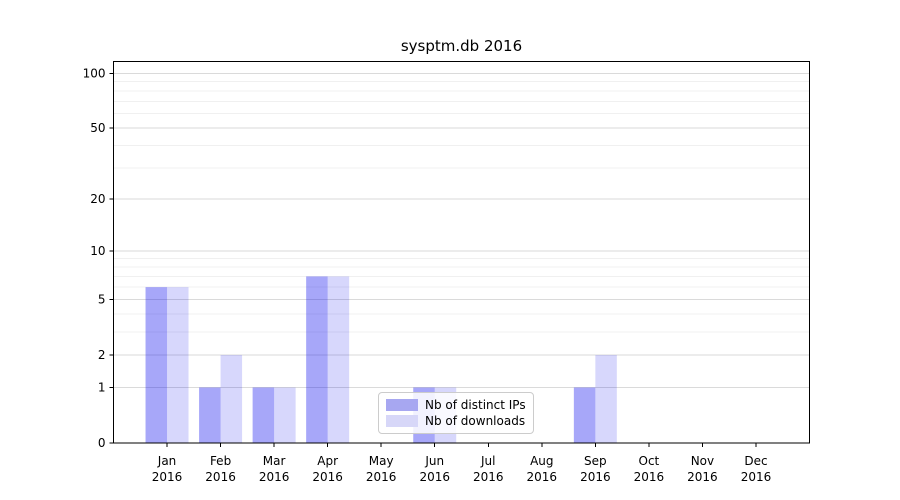 The image size is (900, 500). Describe the element at coordinates (402, 421) in the screenshot. I see `legend-swatch-downloads` at that location.